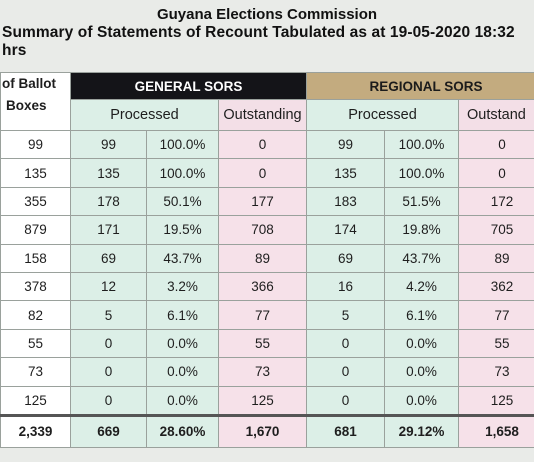 Image resolution: width=534 pixels, height=462 pixels. I want to click on table-row: 125 0 0.0% 125 0 0.0% 125, so click(267, 400).